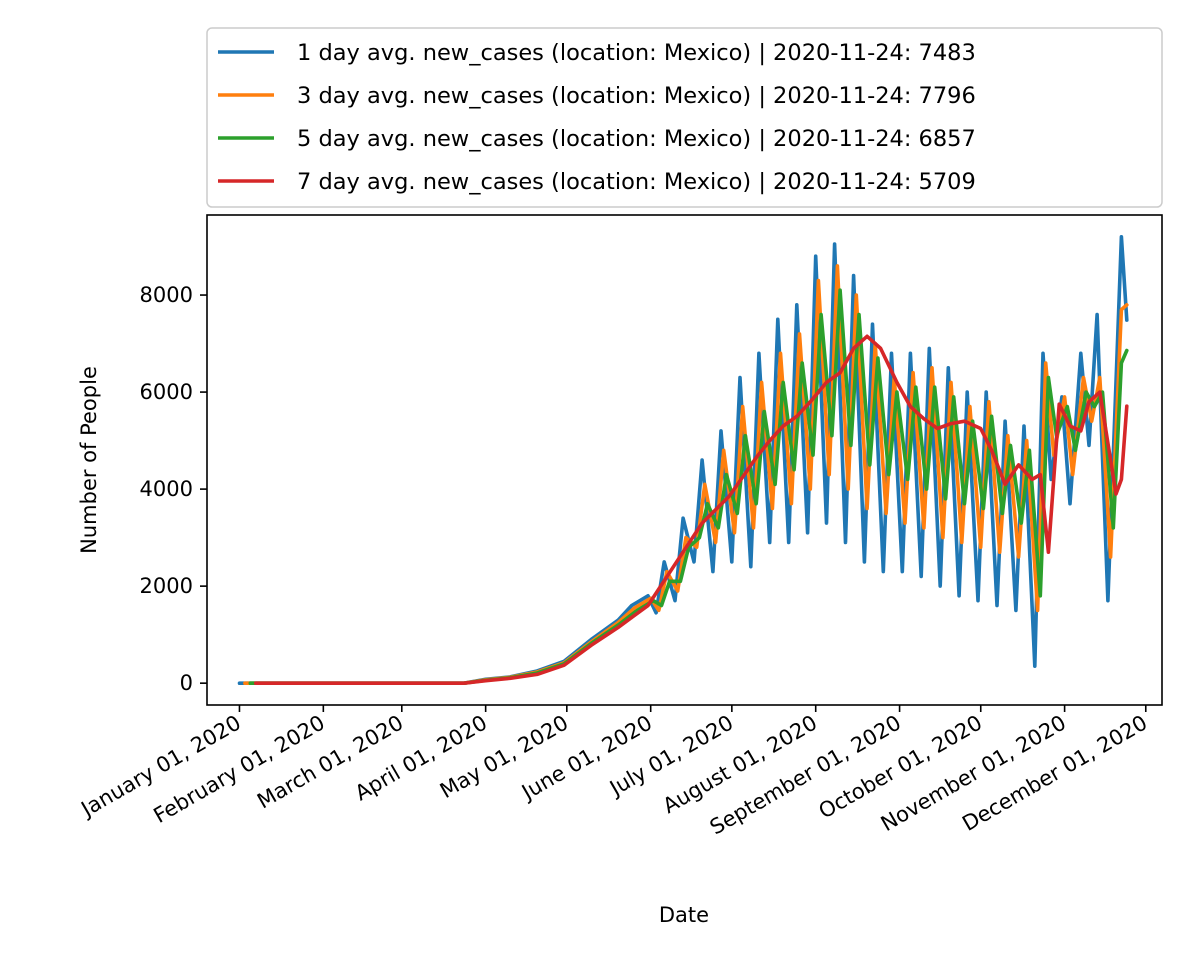  I want to click on y-axis-label: Number of People, so click(89, 460).